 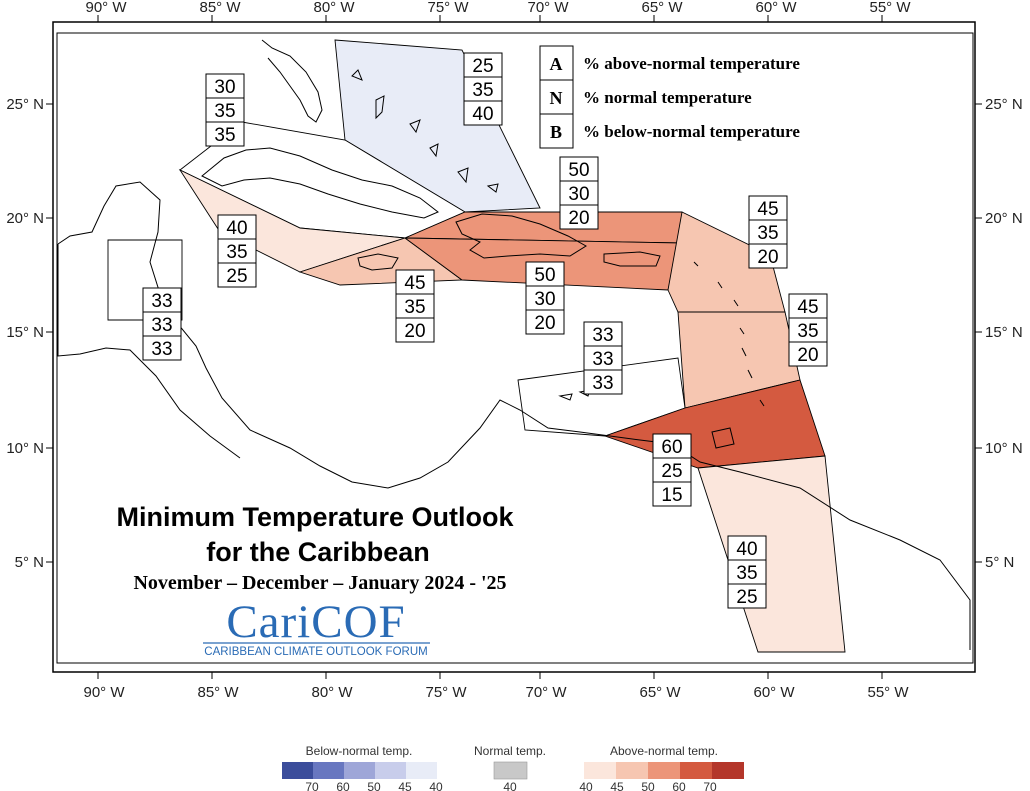 What do you see at coordinates (312, 785) in the screenshot?
I see `scale-tick-below: 70` at bounding box center [312, 785].